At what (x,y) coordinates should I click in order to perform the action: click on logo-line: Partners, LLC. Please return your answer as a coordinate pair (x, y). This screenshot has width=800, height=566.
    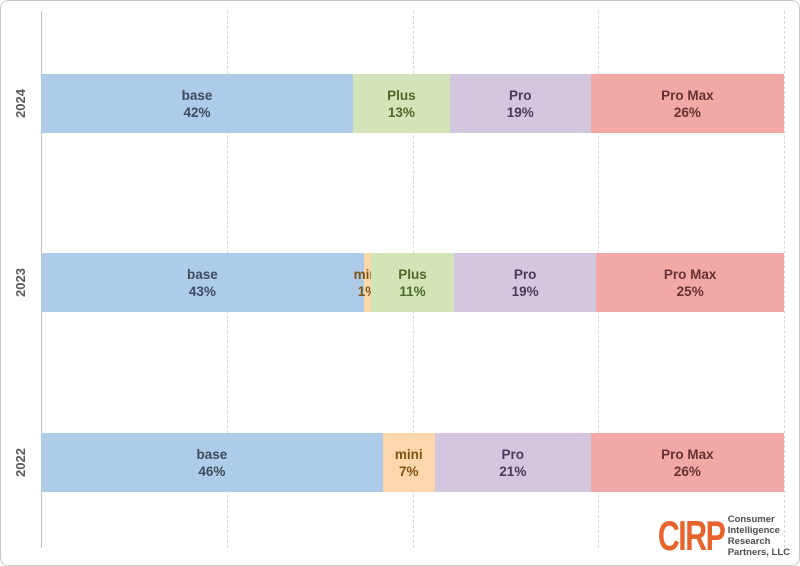
    Looking at the image, I should click on (758, 552).